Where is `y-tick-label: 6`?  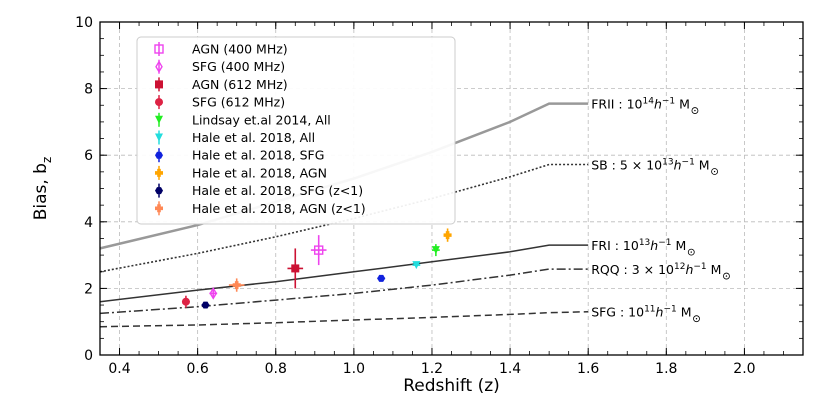
y-tick-label: 6 is located at coordinates (88, 156).